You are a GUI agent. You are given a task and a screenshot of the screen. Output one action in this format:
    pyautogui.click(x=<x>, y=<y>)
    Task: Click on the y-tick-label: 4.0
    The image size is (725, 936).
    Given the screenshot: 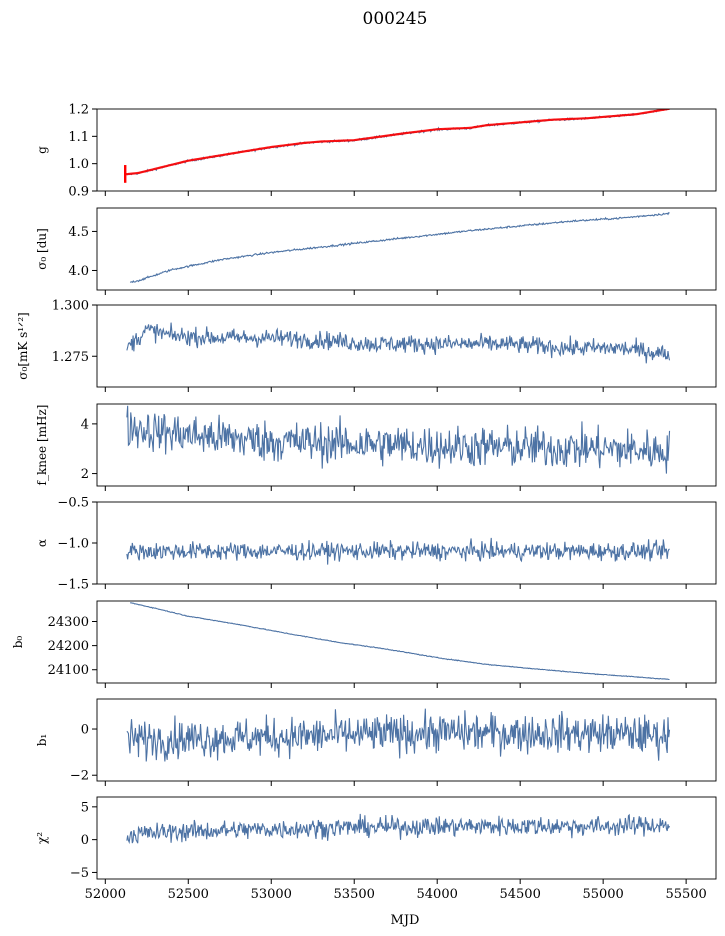 What is the action you would take?
    pyautogui.click(x=78, y=271)
    